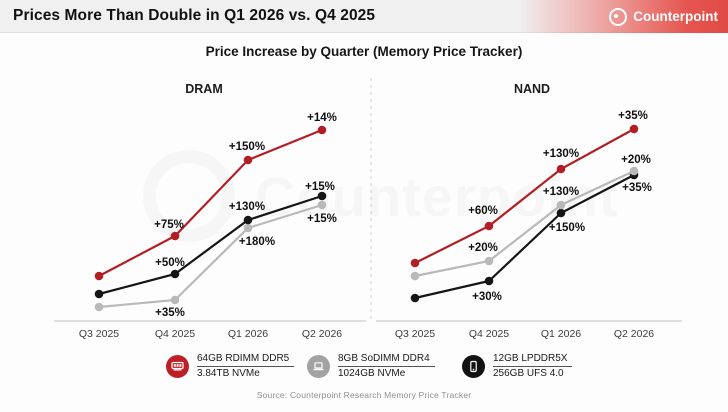 This screenshot has height=412, width=728. Describe the element at coordinates (204, 89) in the screenshot. I see `chart-title-dram: DRAM` at that location.